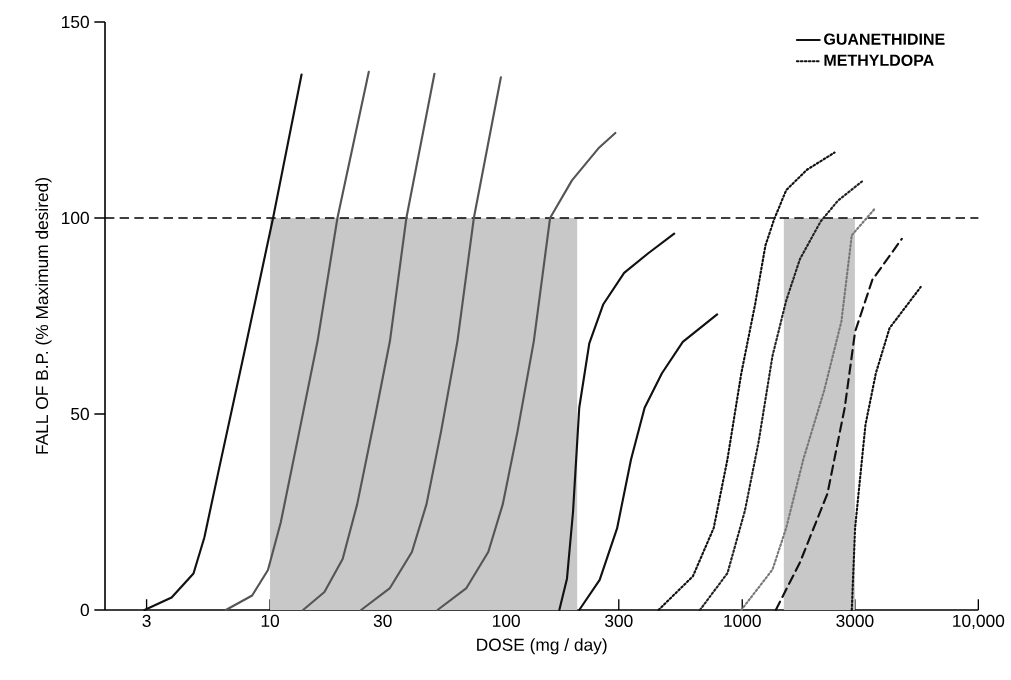 Image resolution: width=1011 pixels, height=680 pixels. Describe the element at coordinates (879, 60) in the screenshot. I see `legend-label: METHYLDOPA` at that location.